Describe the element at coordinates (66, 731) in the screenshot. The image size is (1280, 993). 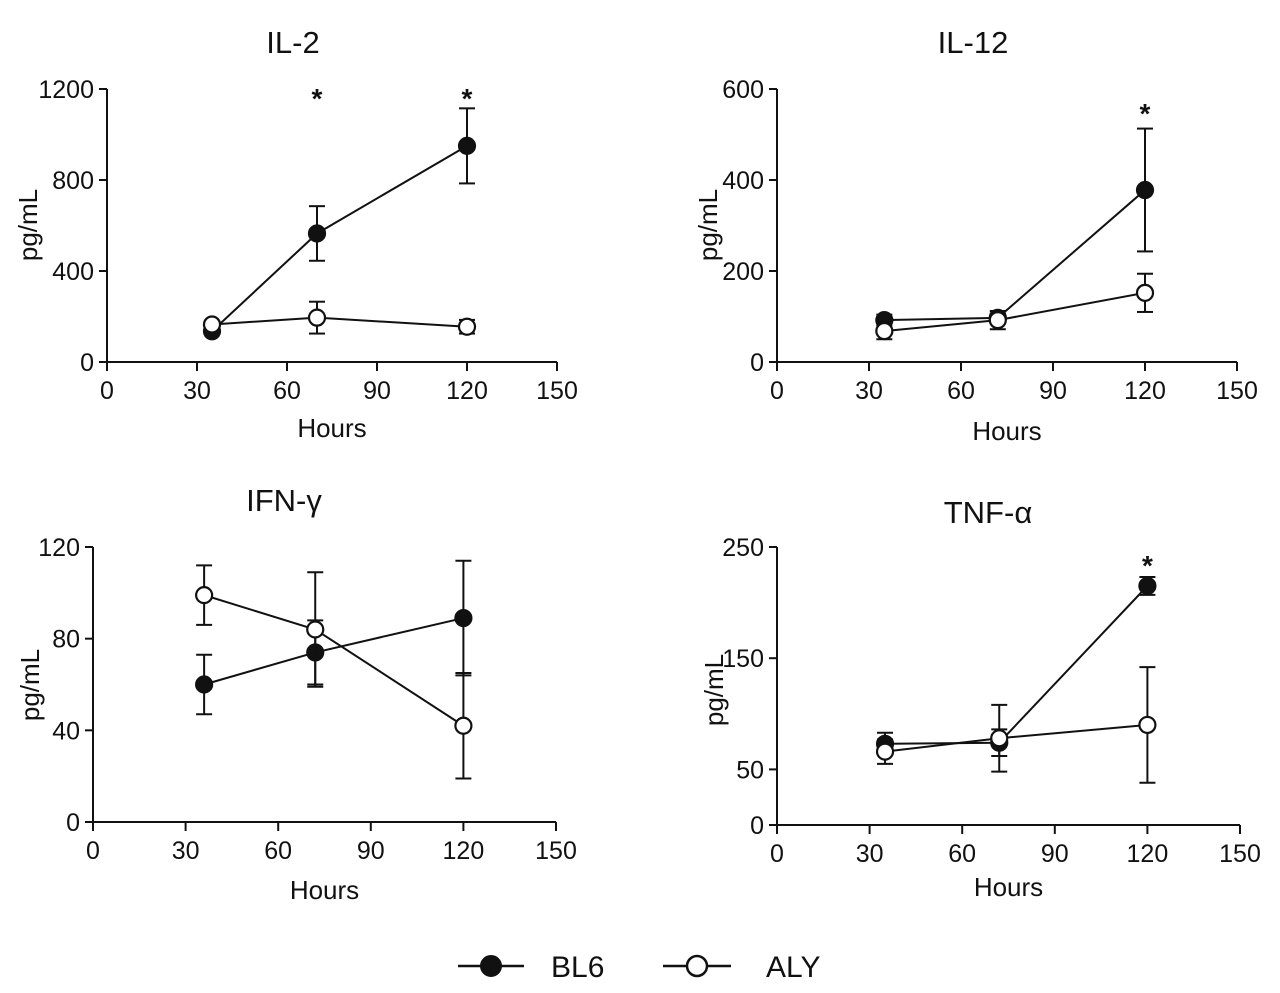
I see `y-tick-label: 40` at that location.